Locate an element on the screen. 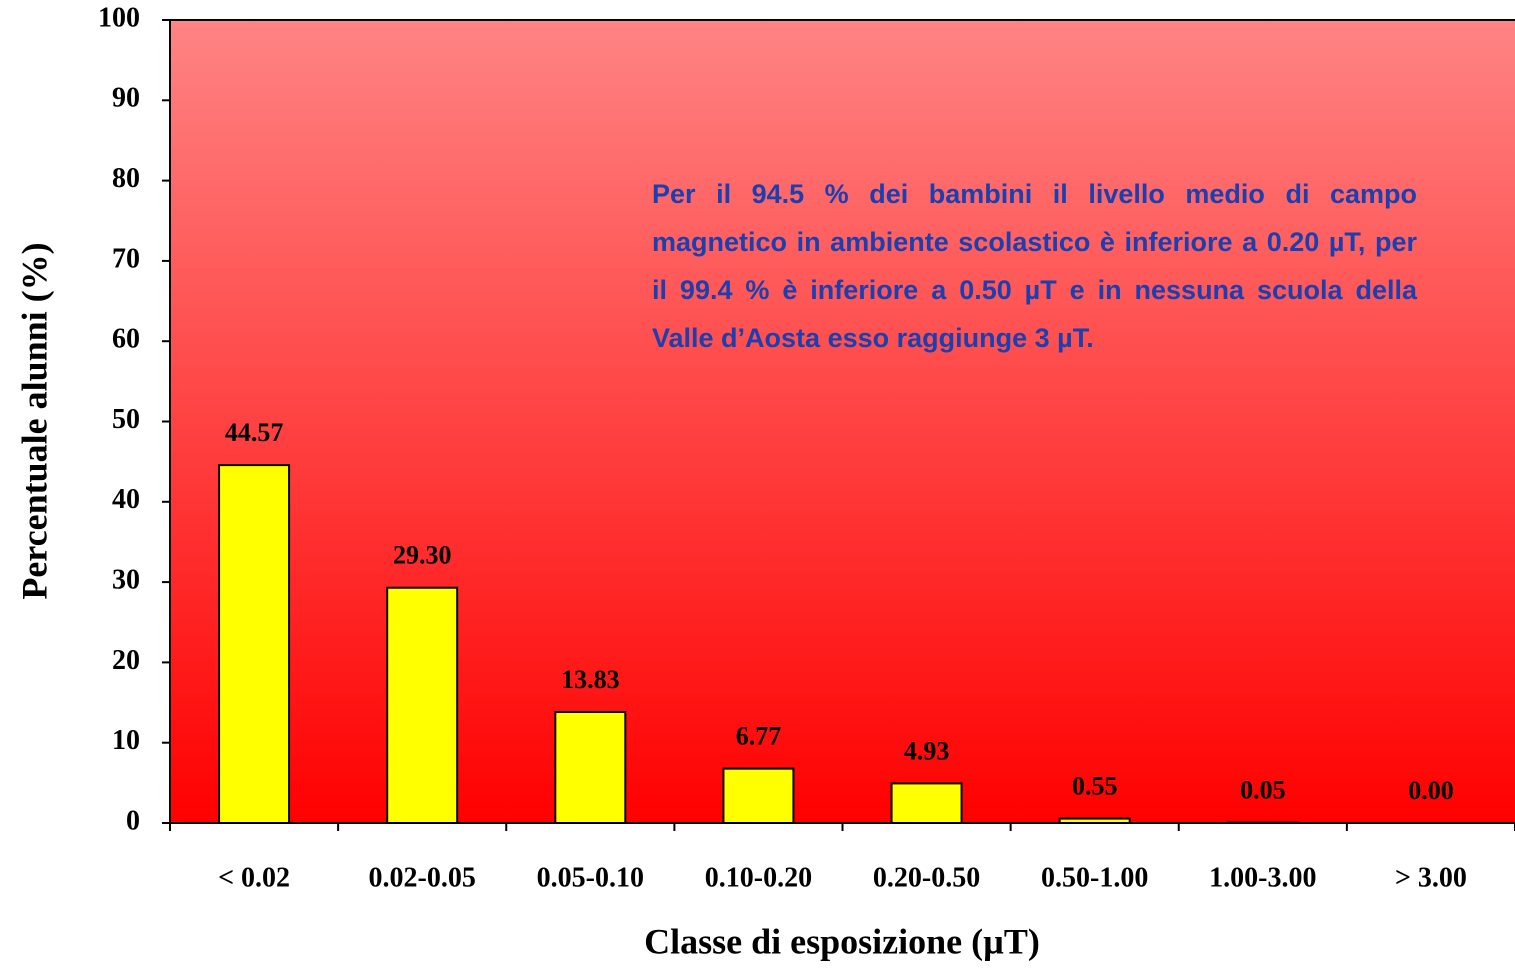 The width and height of the screenshot is (1515, 973). value-label: 0.05 is located at coordinates (1263, 790).